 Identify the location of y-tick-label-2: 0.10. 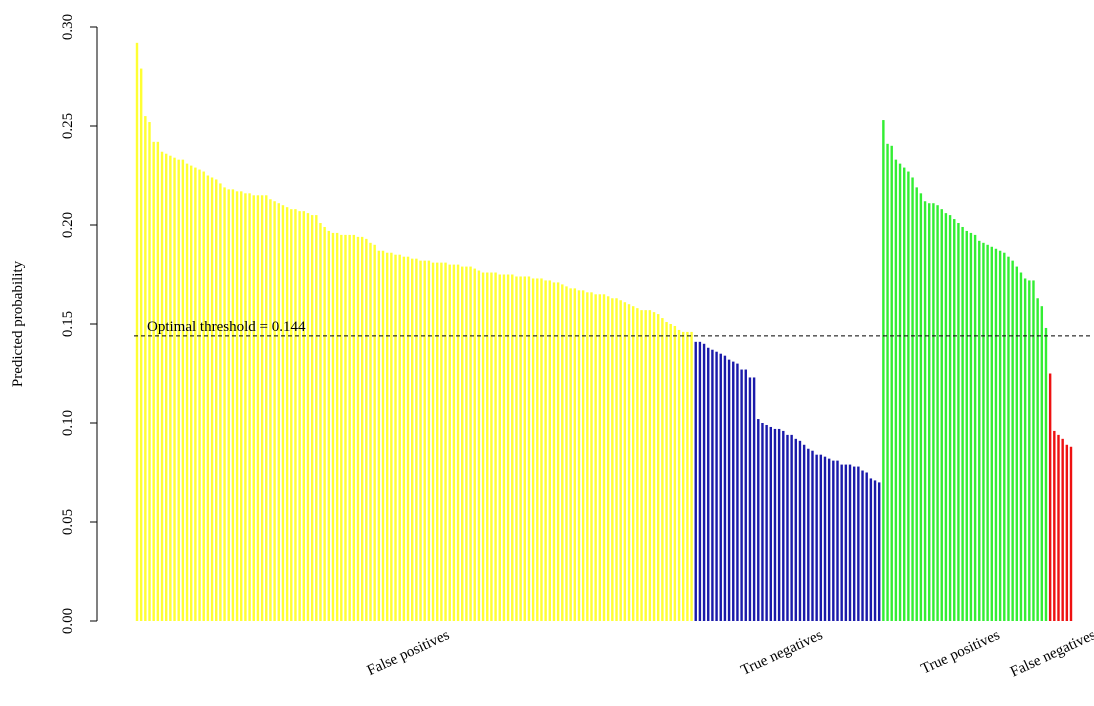
(68, 423).